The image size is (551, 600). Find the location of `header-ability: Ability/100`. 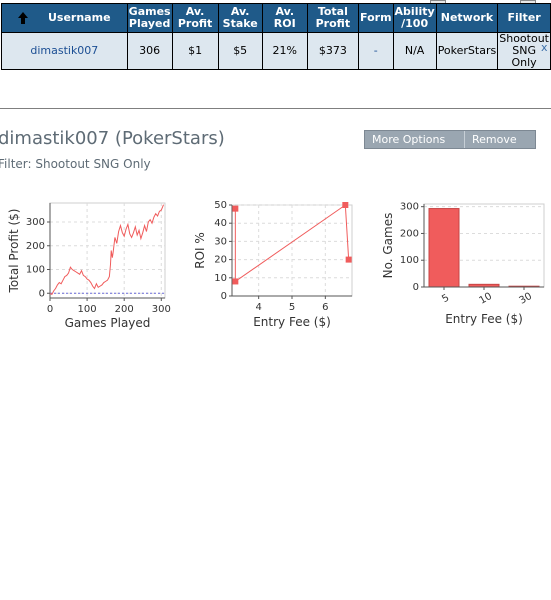

header-ability: Ability/100 is located at coordinates (414, 18).